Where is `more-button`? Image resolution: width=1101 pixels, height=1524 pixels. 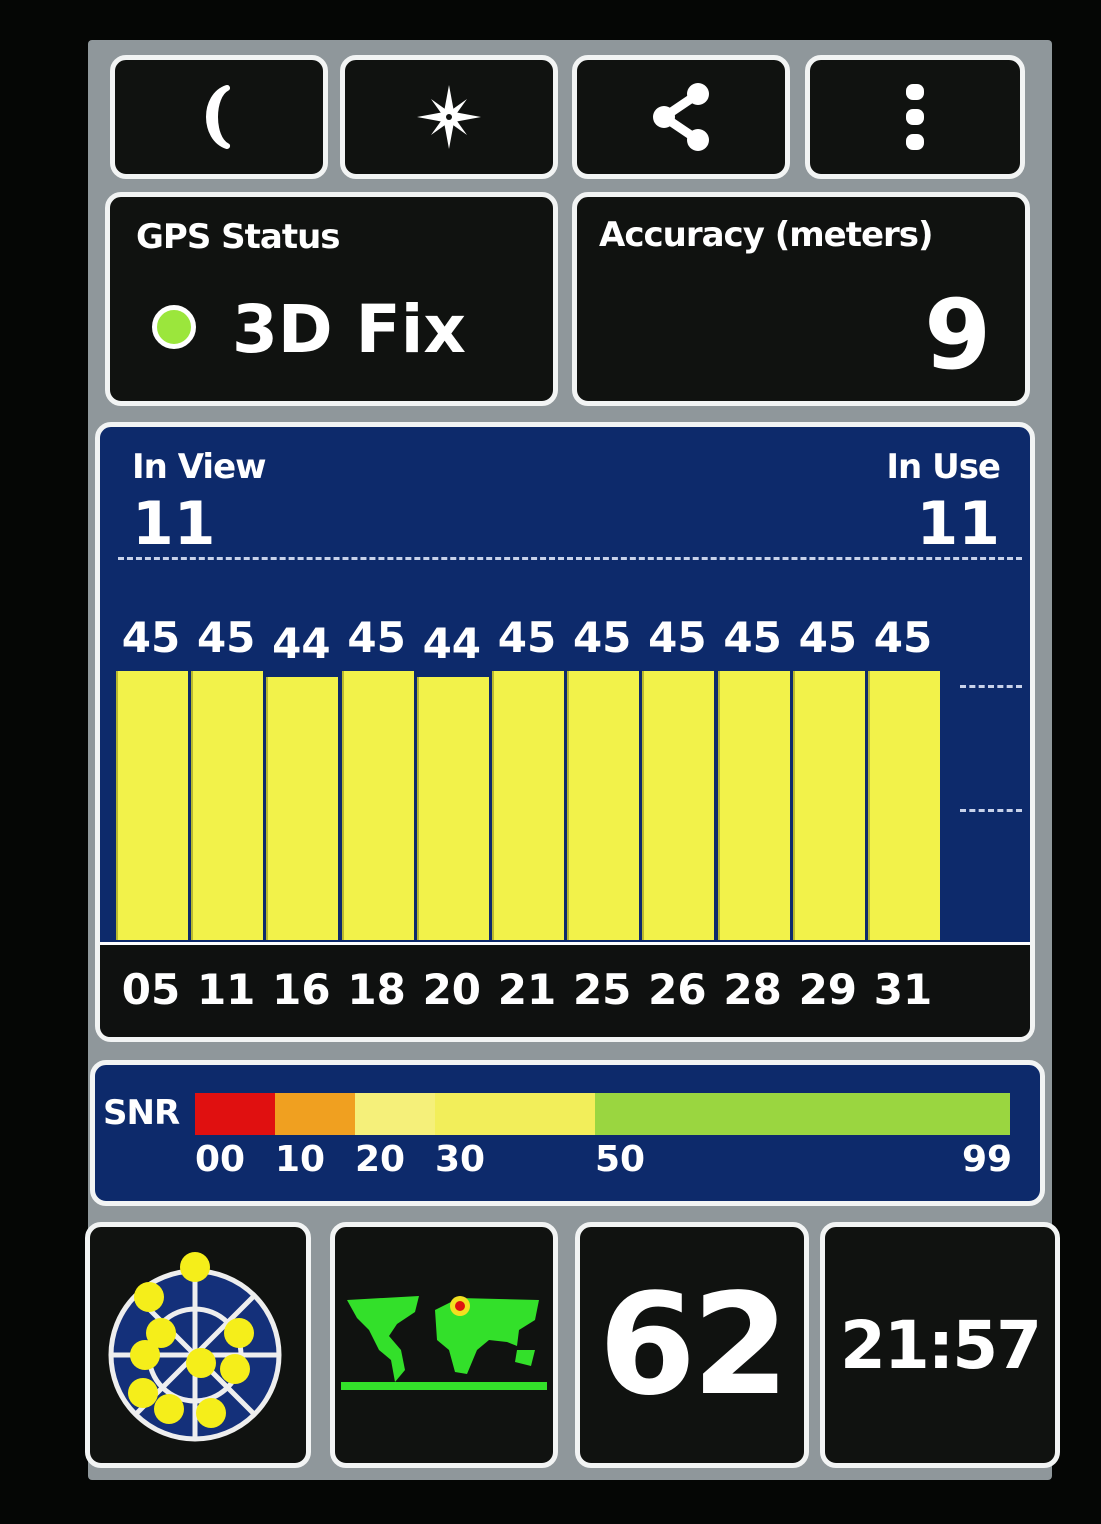
more-button is located at coordinates (915, 117).